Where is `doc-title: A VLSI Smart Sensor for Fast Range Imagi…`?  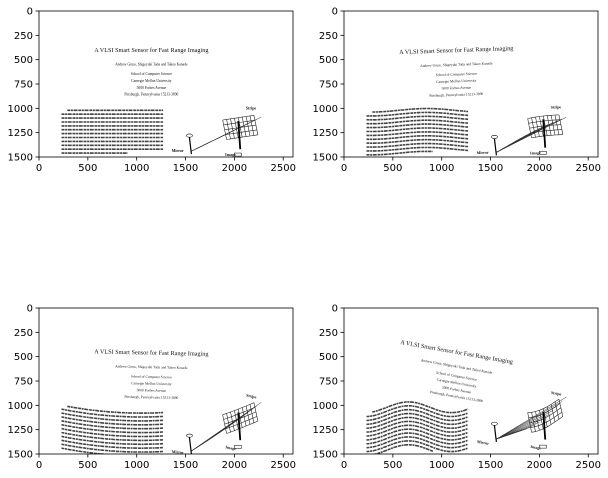
doc-title: A VLSI Smart Sensor for Fast Range Imagi… is located at coordinates (456, 50).